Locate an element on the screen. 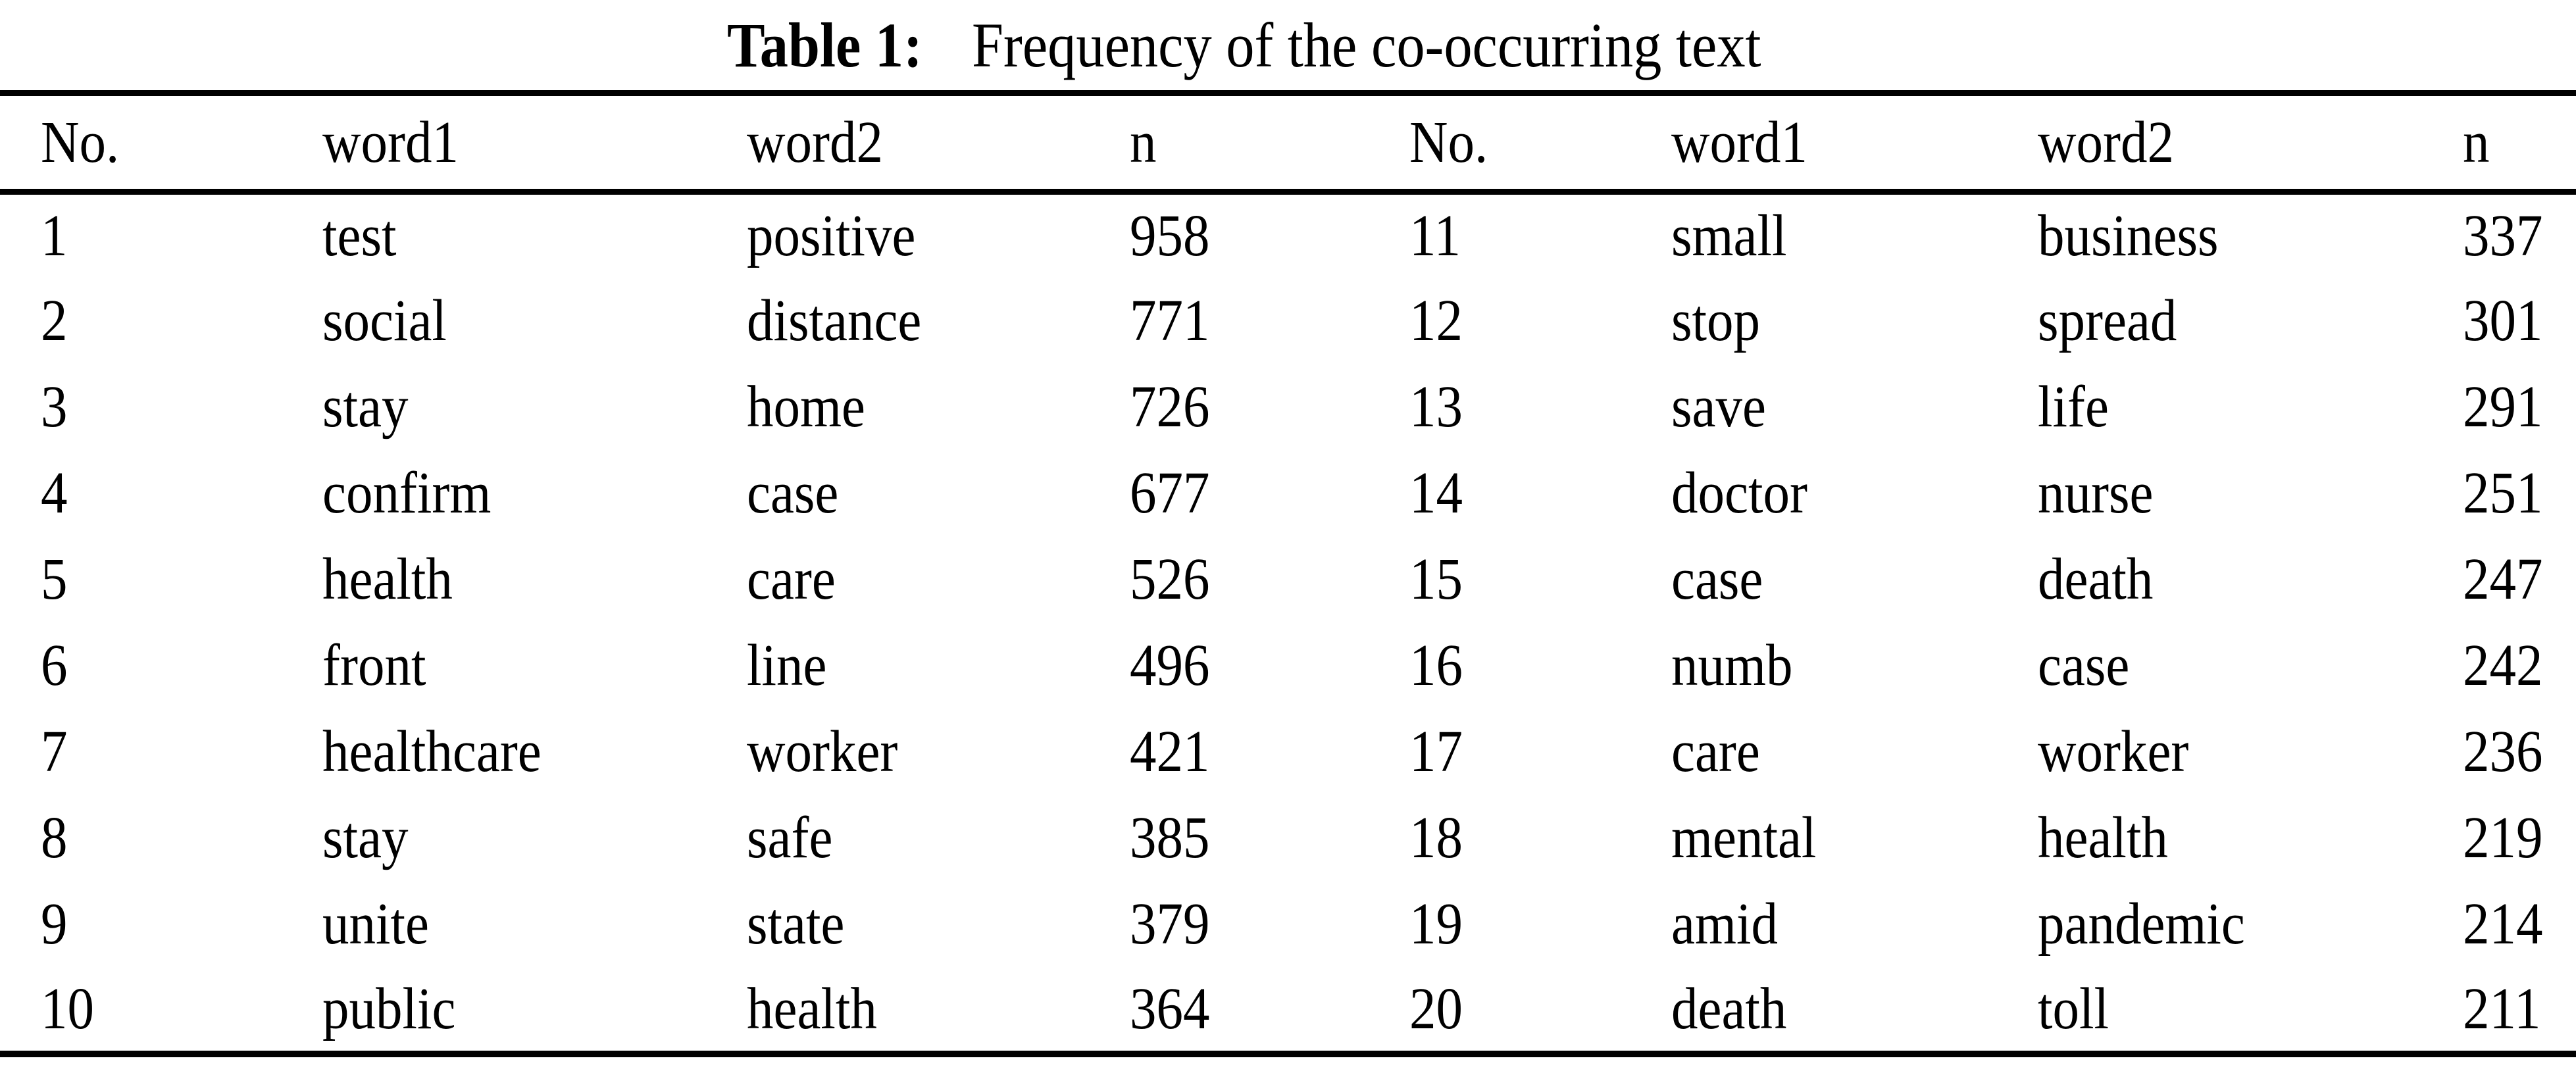 This screenshot has height=1075, width=2576. cell-text: spread is located at coordinates (2107, 321).